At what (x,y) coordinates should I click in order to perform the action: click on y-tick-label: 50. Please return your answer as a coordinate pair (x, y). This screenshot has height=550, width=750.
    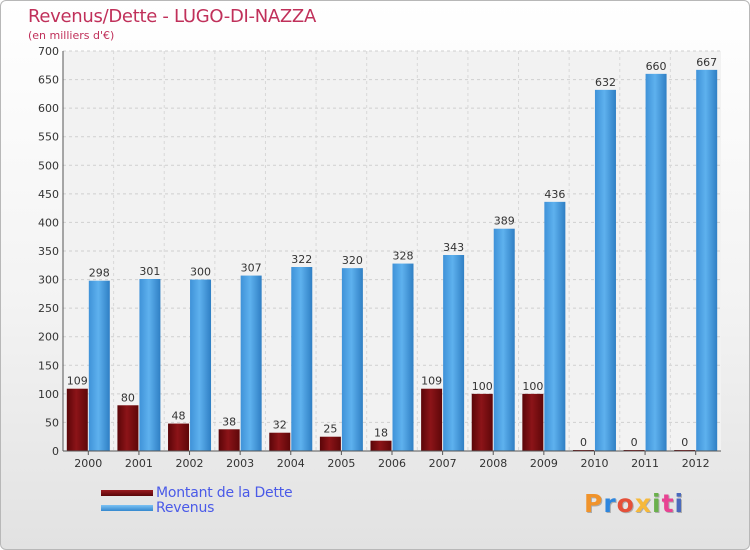
    Looking at the image, I should click on (52, 422).